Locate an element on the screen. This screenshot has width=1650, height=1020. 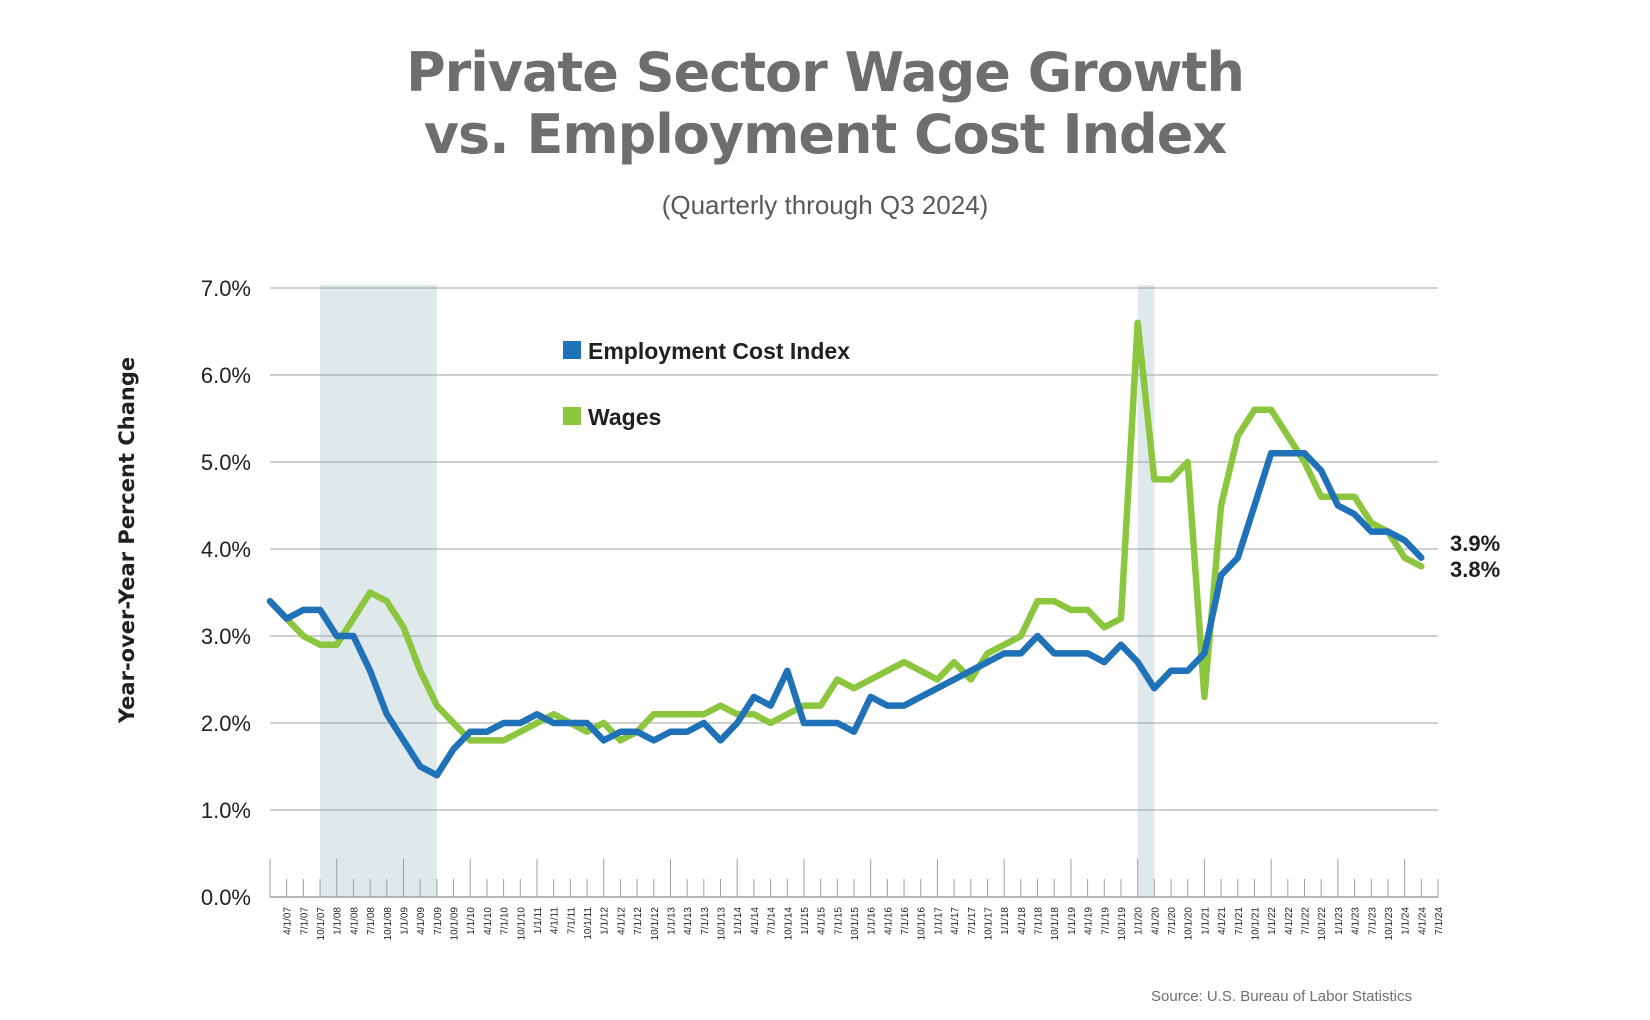
y-tick-label: 6.0% is located at coordinates (226, 375).